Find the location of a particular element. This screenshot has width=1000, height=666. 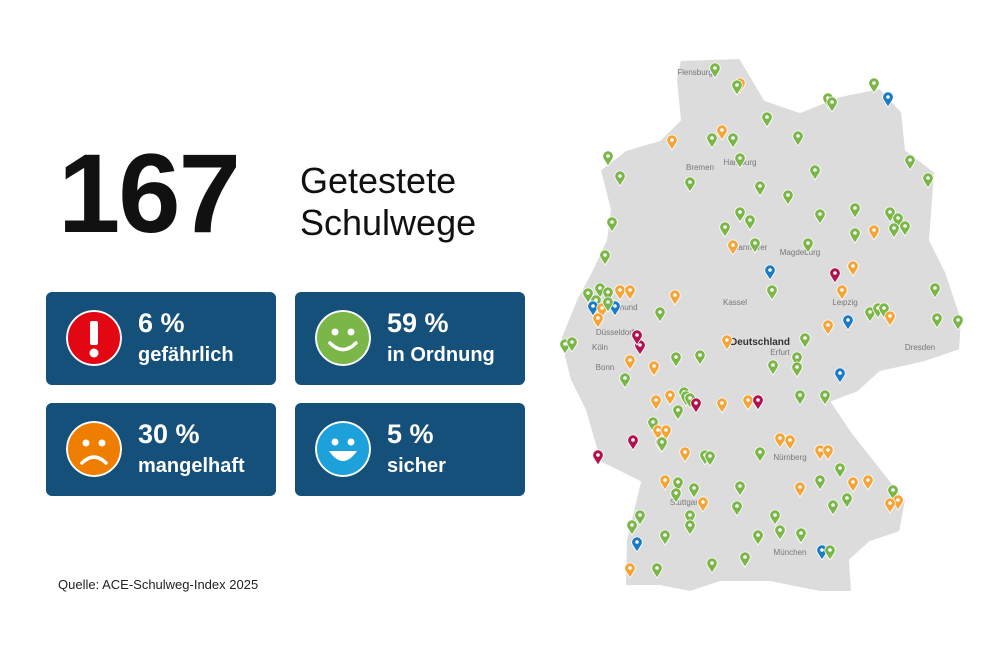

headline-number: 167 is located at coordinates (149, 193).